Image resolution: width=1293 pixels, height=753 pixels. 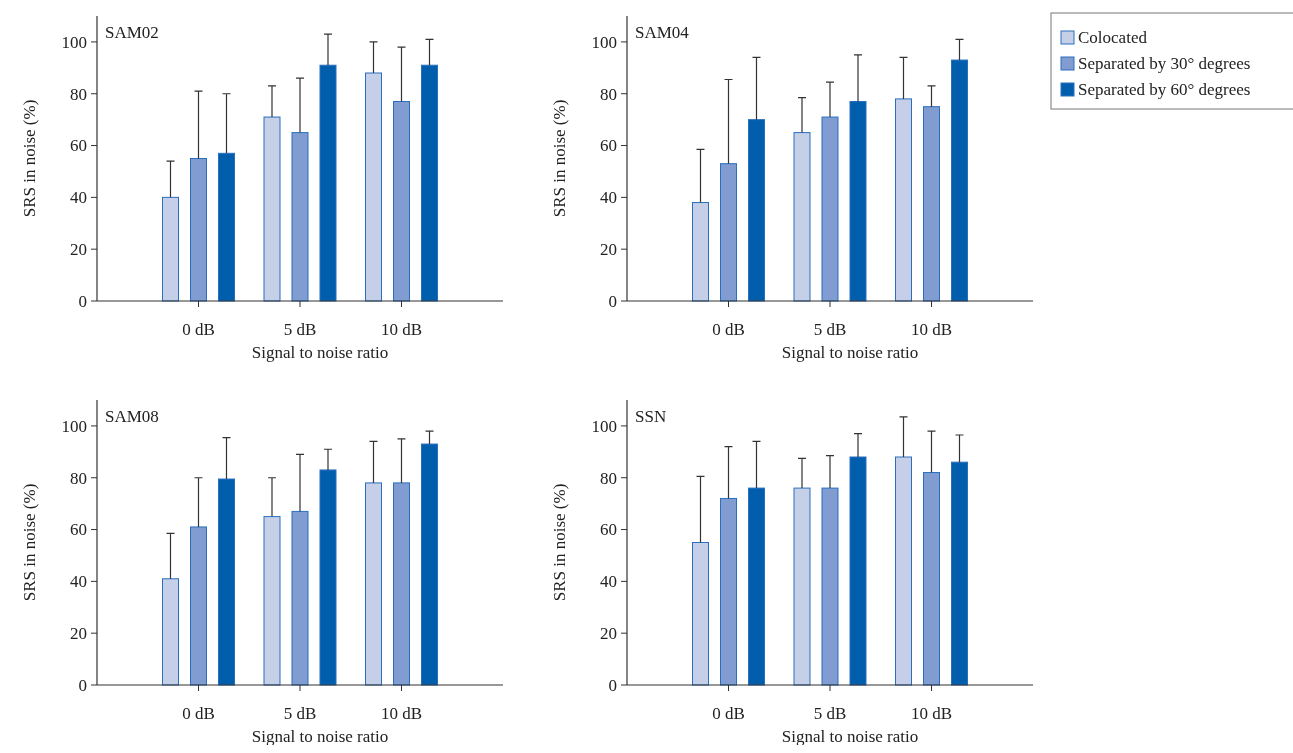 What do you see at coordinates (662, 32) in the screenshot?
I see `chart-title: SAM04` at bounding box center [662, 32].